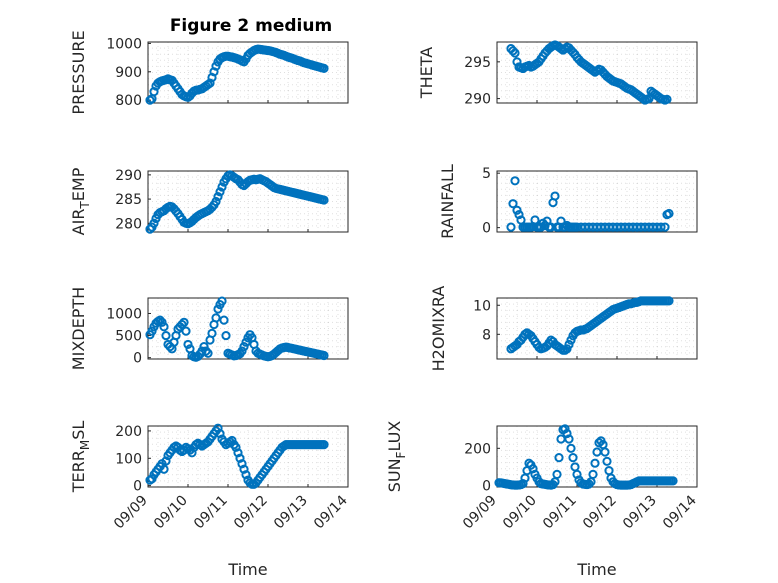 Image resolution: width=778 pixels, height=583 pixels. What do you see at coordinates (209, 72) in the screenshot?
I see `subplot-pressure: 800 900 1000 PRESSURE` at bounding box center [209, 72].